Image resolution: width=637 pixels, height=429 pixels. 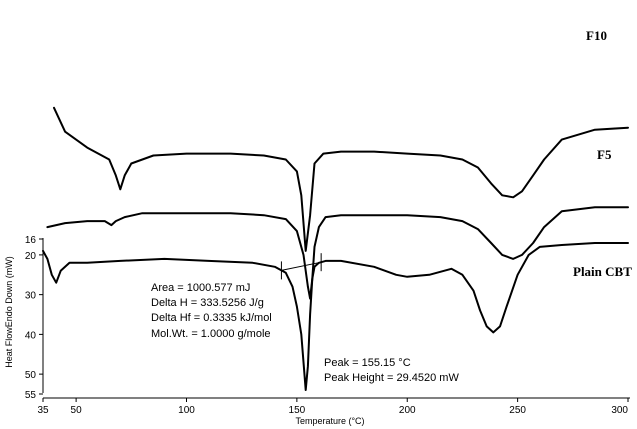 I want to click on area-annotation: Area = 1000.577 mJ, so click(x=200, y=288).